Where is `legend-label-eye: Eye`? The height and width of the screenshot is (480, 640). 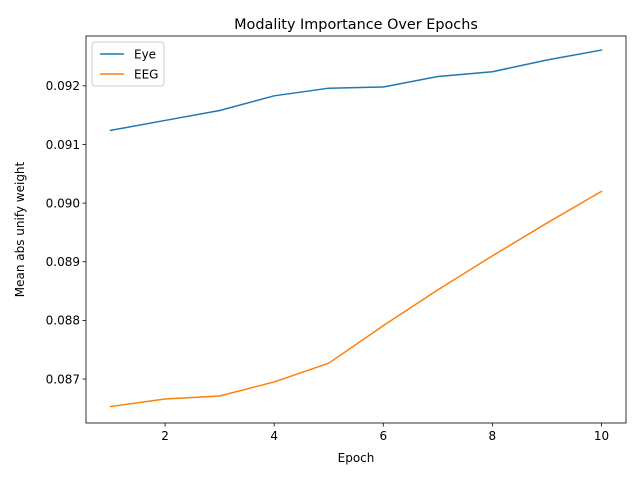
legend-label-eye: Eye is located at coordinates (145, 54).